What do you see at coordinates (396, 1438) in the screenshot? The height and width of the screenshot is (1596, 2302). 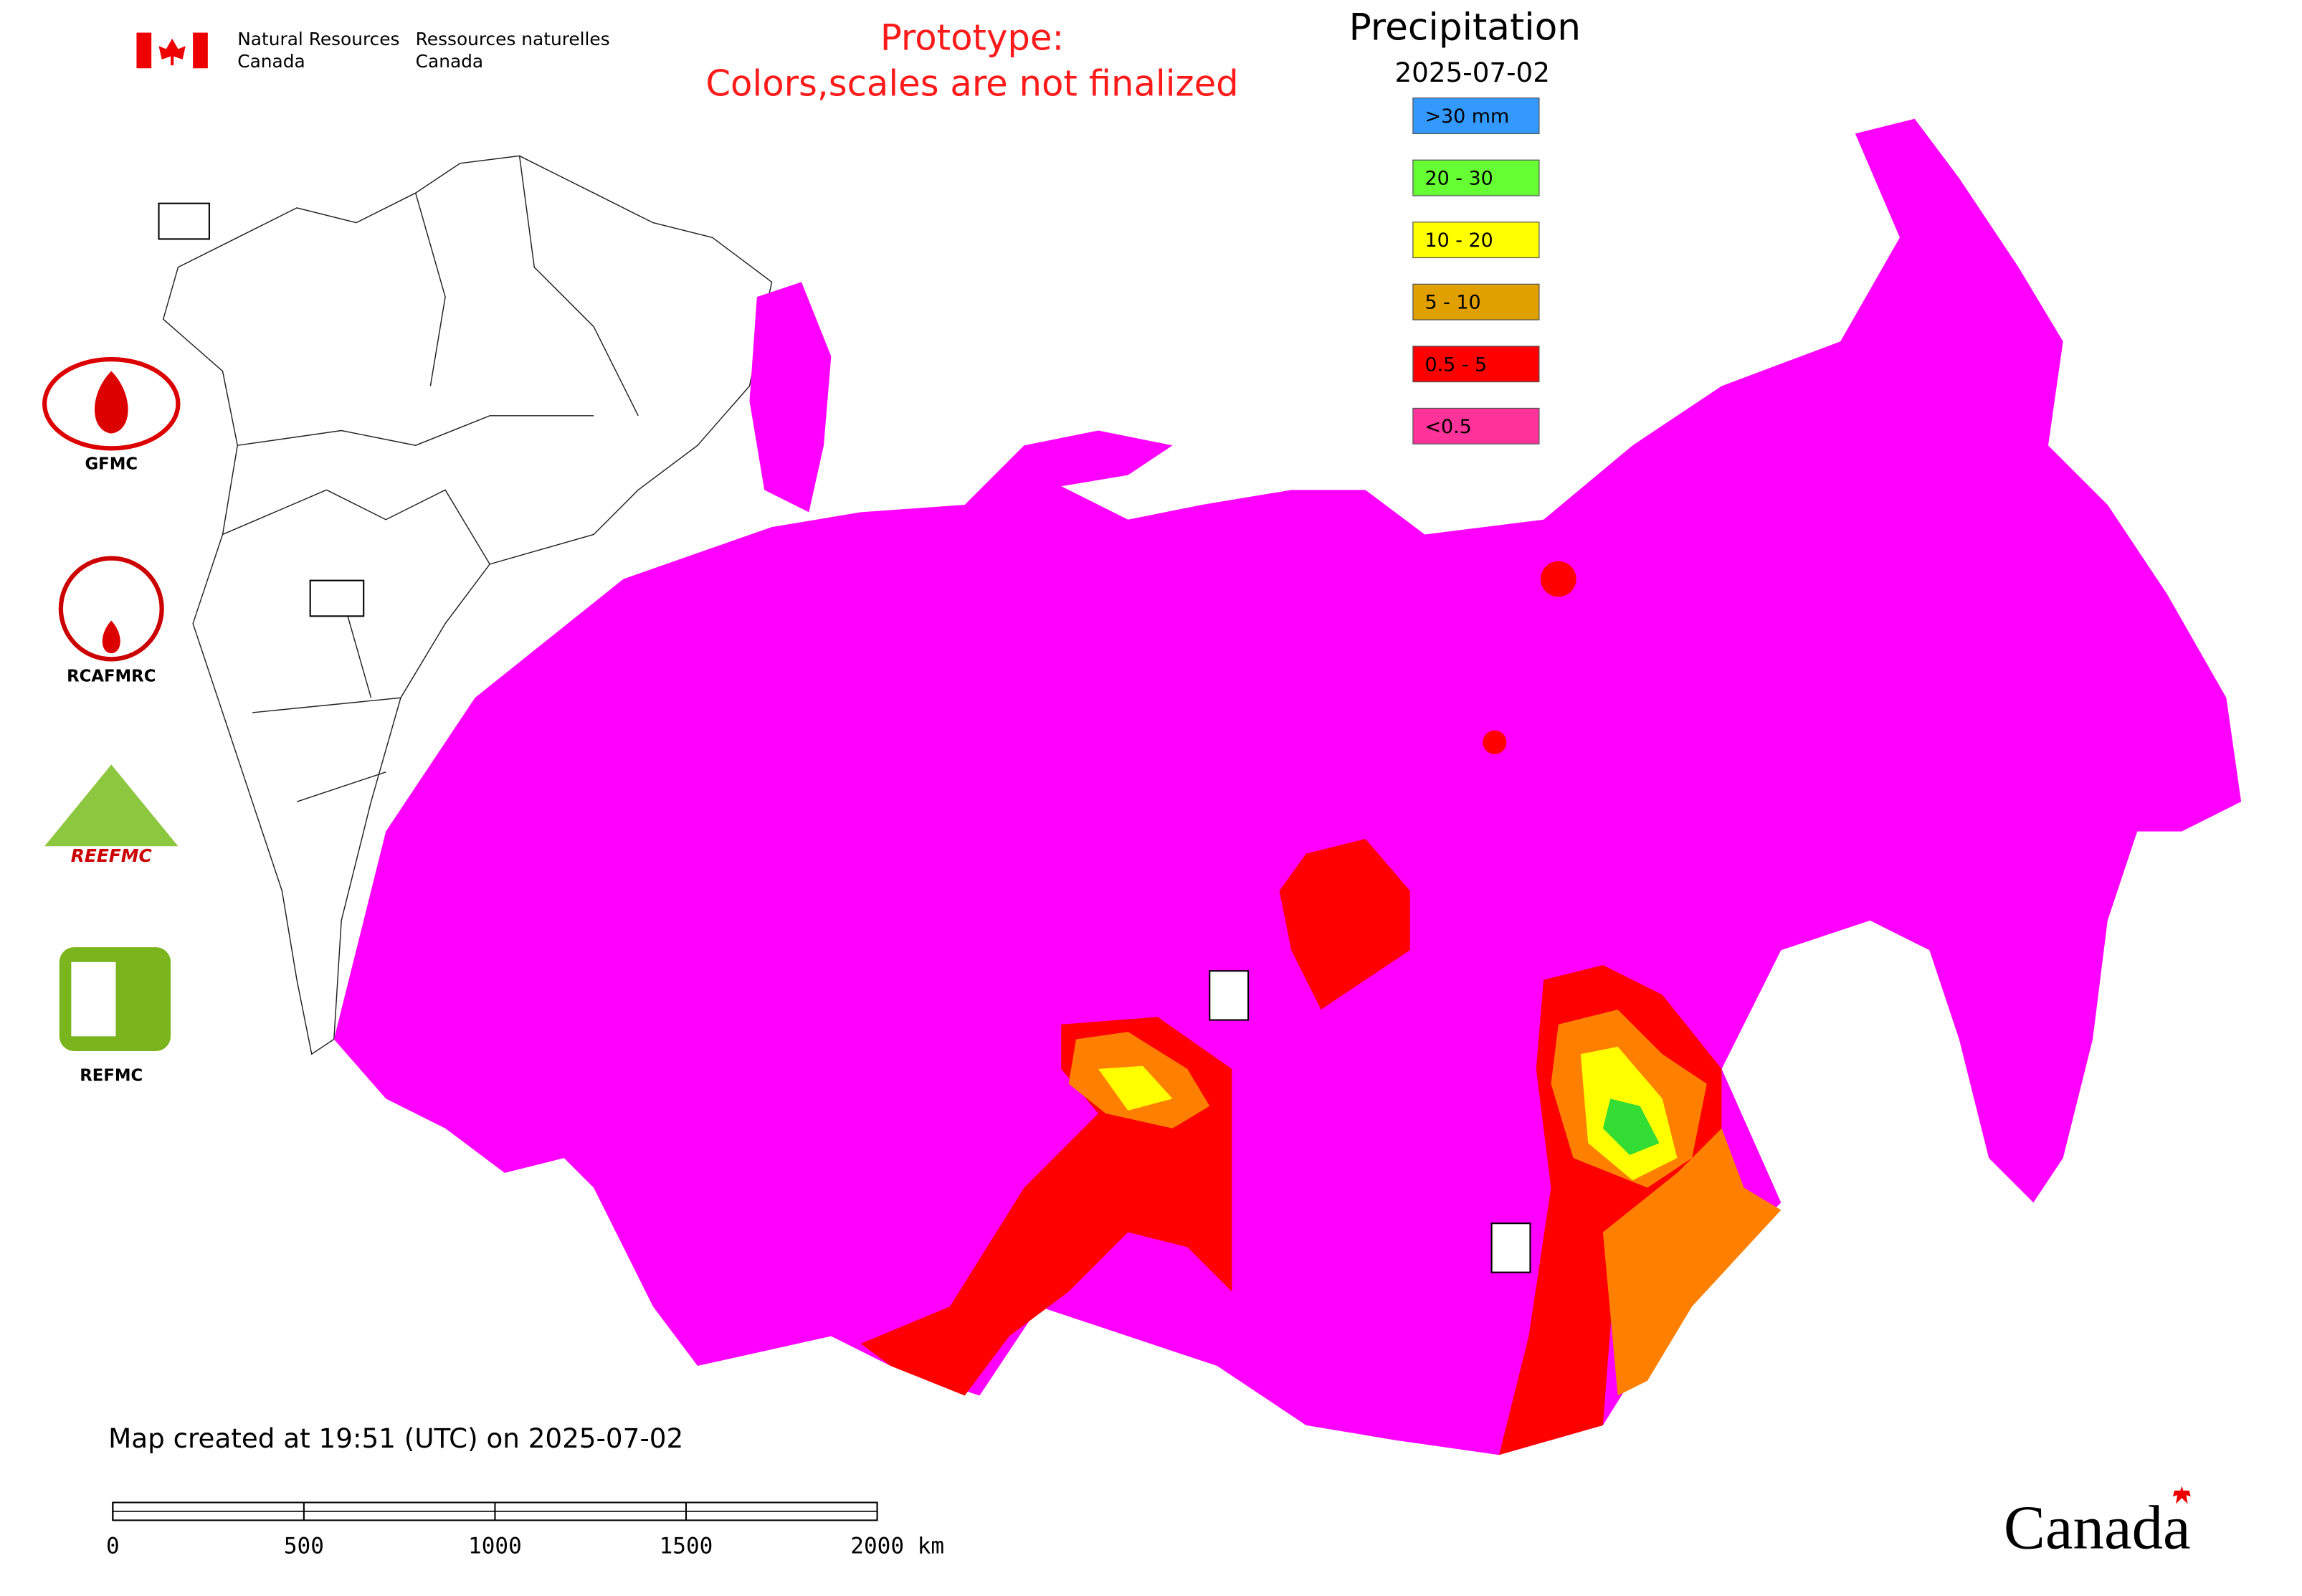 I see `created-note: Map created at 19:51 (UTC) on 2025-07-02` at bounding box center [396, 1438].